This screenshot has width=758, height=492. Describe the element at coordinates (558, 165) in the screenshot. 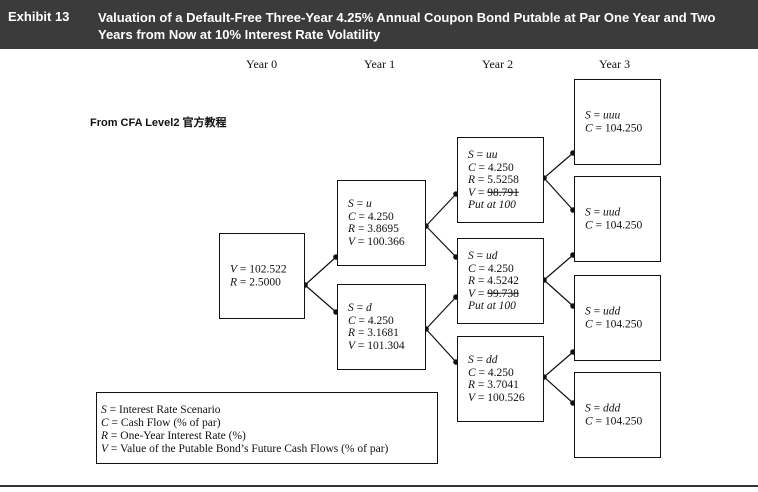

I see `edge-uu-uuu` at that location.